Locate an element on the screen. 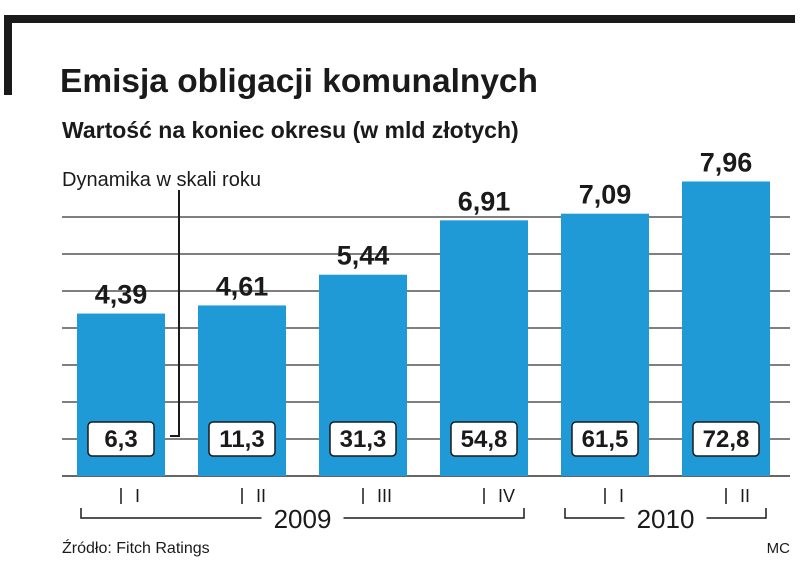 This screenshot has width=805, height=570. year-label: 2010 is located at coordinates (666, 519).